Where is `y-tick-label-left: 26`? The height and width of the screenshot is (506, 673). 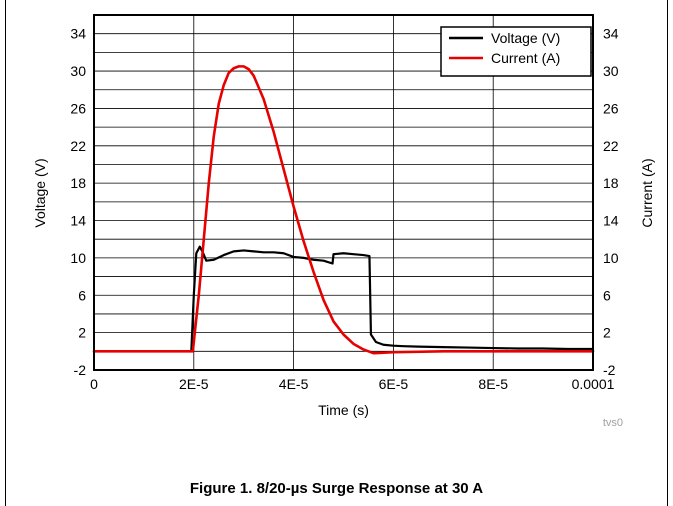 y-tick-label-left: 26 is located at coordinates (78, 108).